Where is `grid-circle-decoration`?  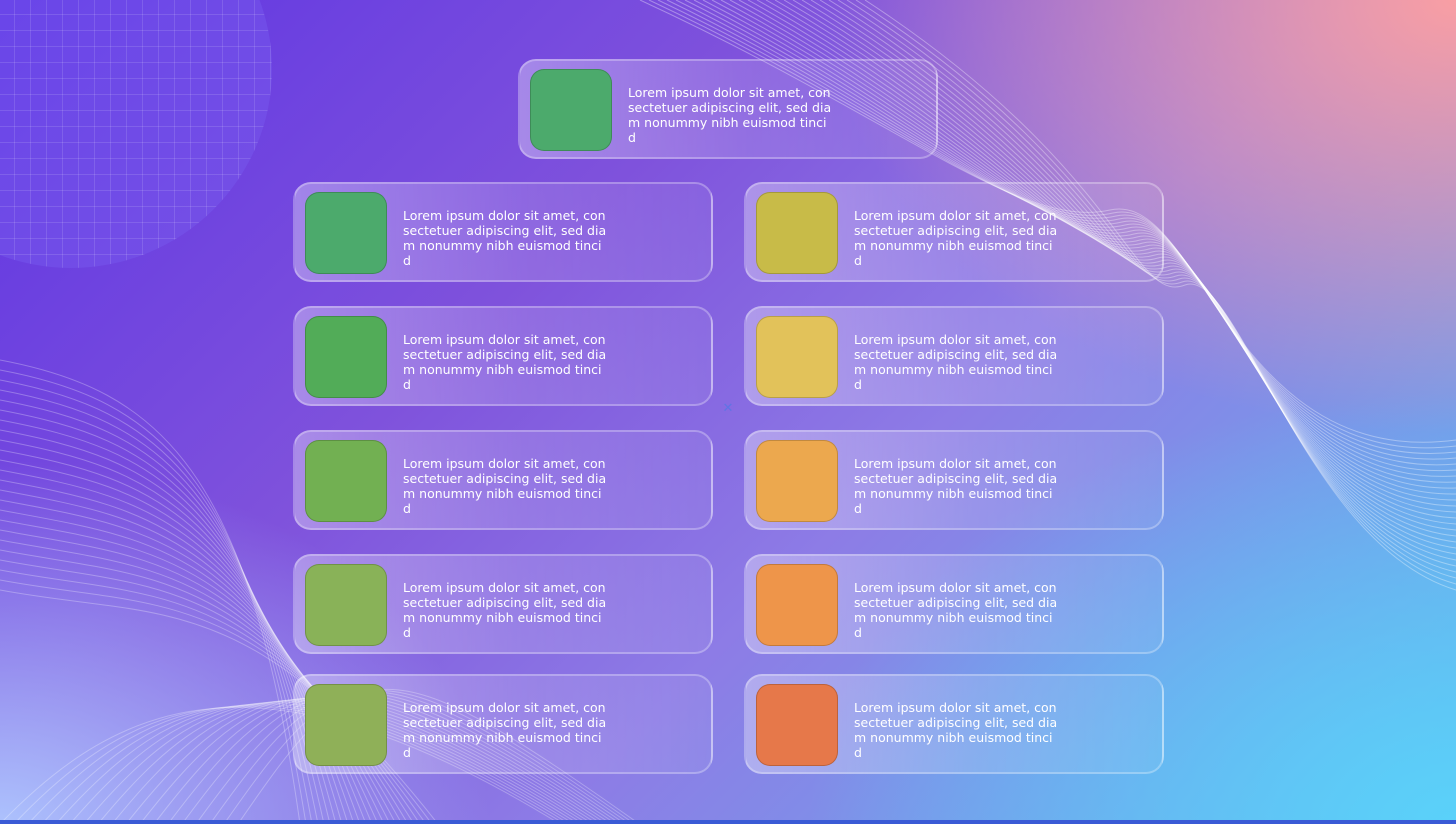 grid-circle-decoration is located at coordinates (136, 134).